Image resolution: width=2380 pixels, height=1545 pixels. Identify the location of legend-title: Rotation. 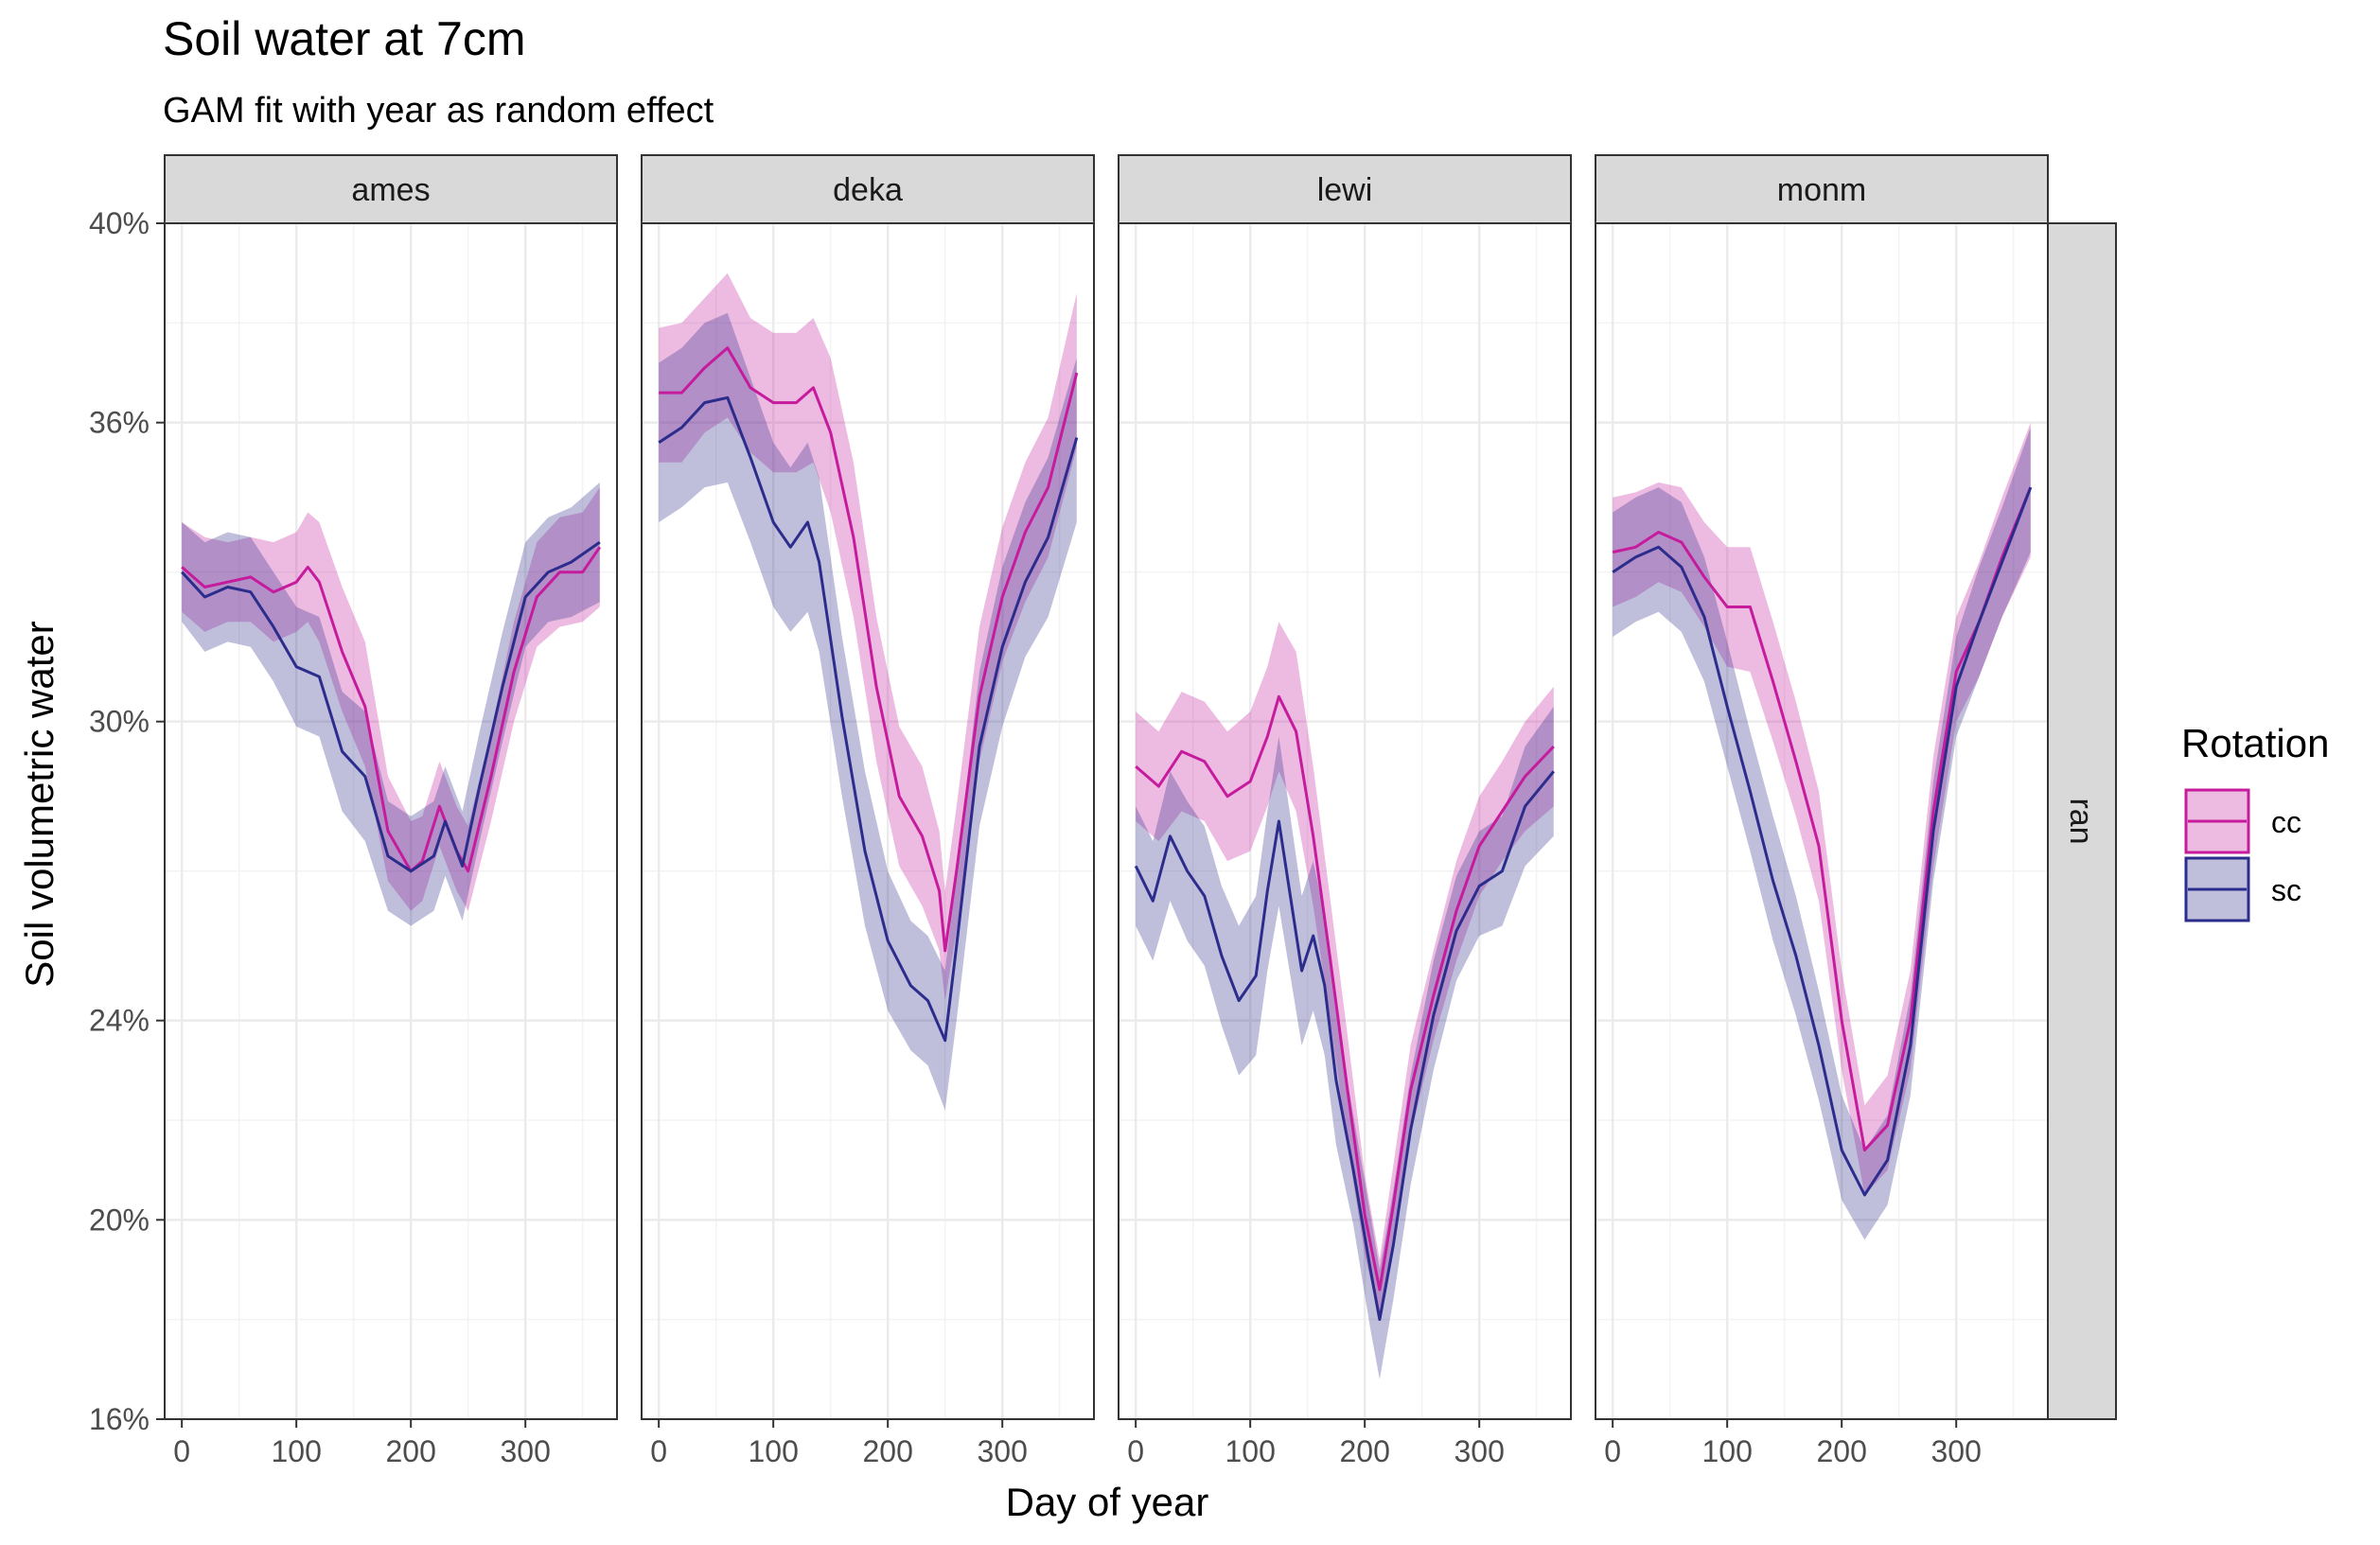
(2255, 743).